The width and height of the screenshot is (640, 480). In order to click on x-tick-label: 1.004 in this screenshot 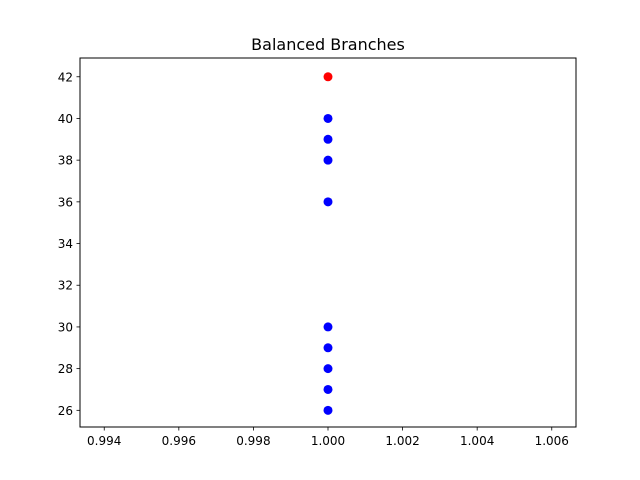, I will do `click(477, 441)`.